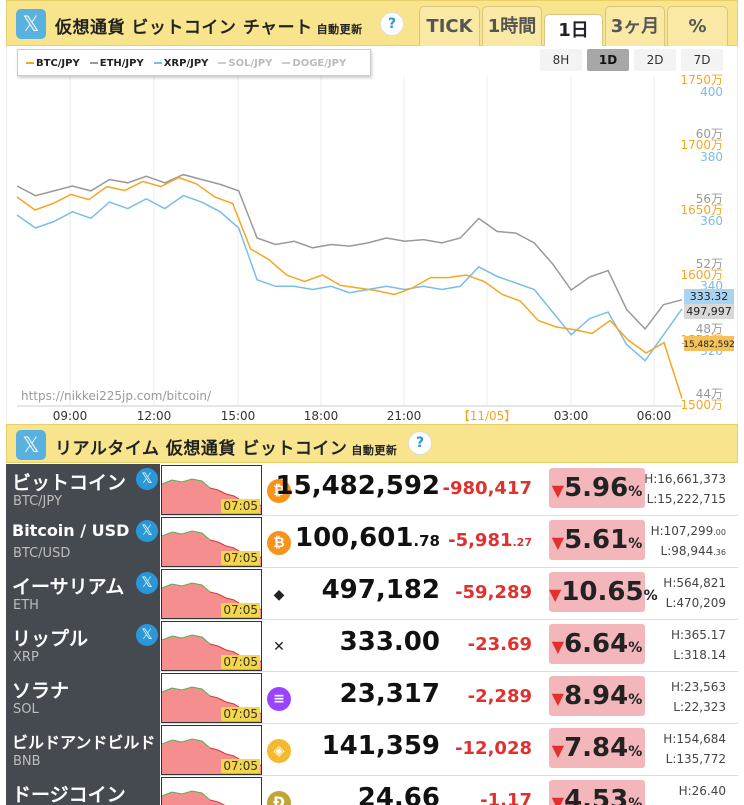  What do you see at coordinates (180, 63) in the screenshot?
I see `legend-item: XRP/JPY` at bounding box center [180, 63].